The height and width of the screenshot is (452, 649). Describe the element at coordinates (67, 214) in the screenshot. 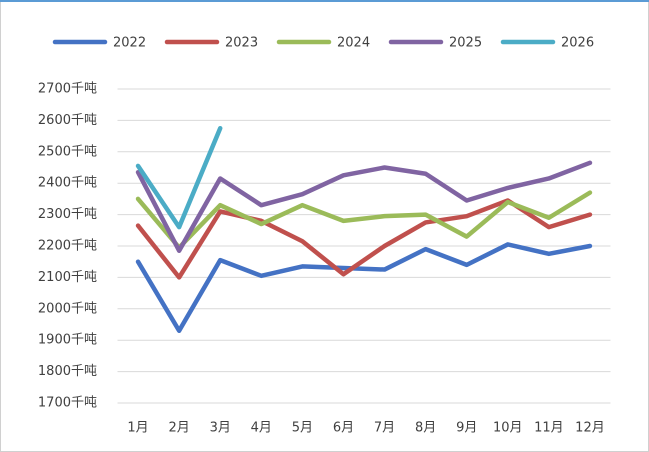

I see `y-tick-label: 2300千吨` at that location.